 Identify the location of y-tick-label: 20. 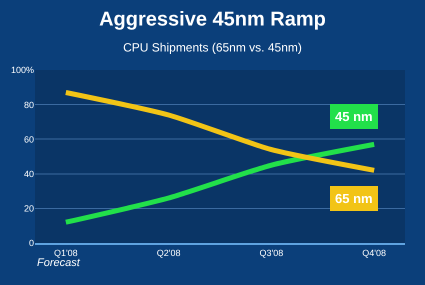
(29, 209).